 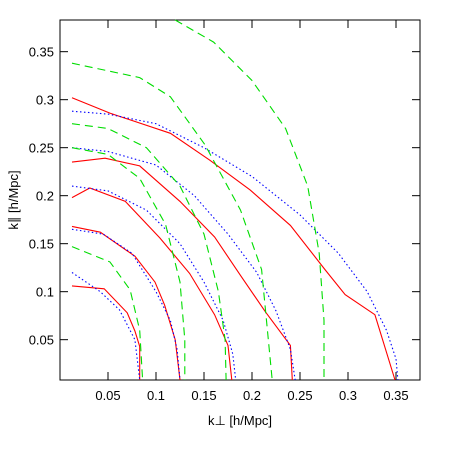 I want to click on y-axis-label: k∥ [h/Mpc], so click(x=13, y=199).